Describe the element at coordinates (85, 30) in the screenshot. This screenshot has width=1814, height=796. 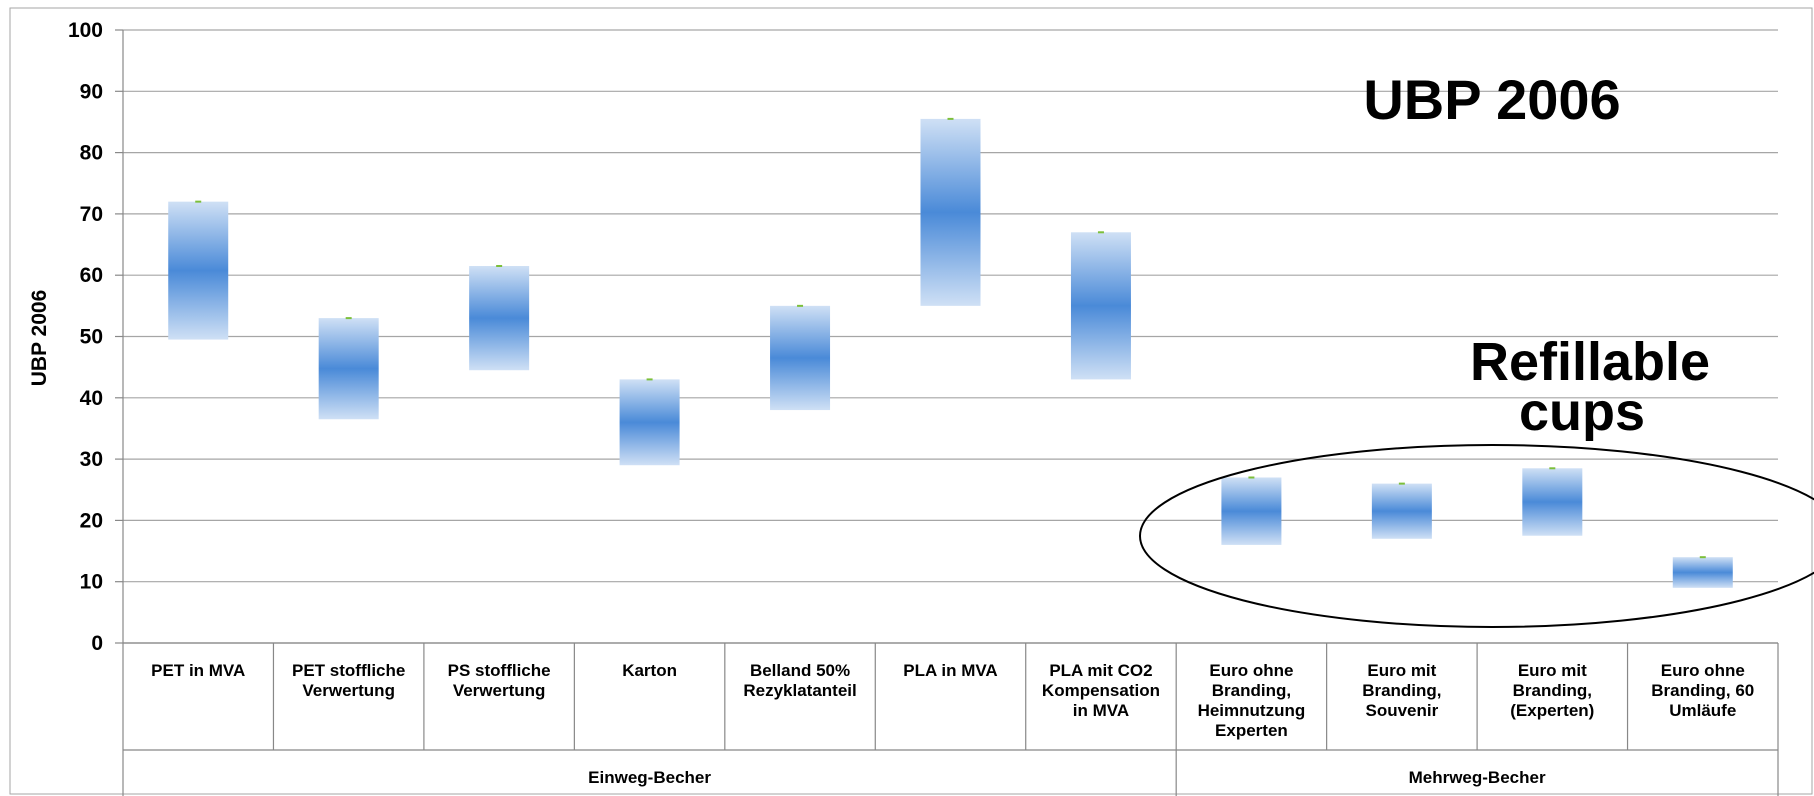
I see `y-tick-label: 100` at that location.